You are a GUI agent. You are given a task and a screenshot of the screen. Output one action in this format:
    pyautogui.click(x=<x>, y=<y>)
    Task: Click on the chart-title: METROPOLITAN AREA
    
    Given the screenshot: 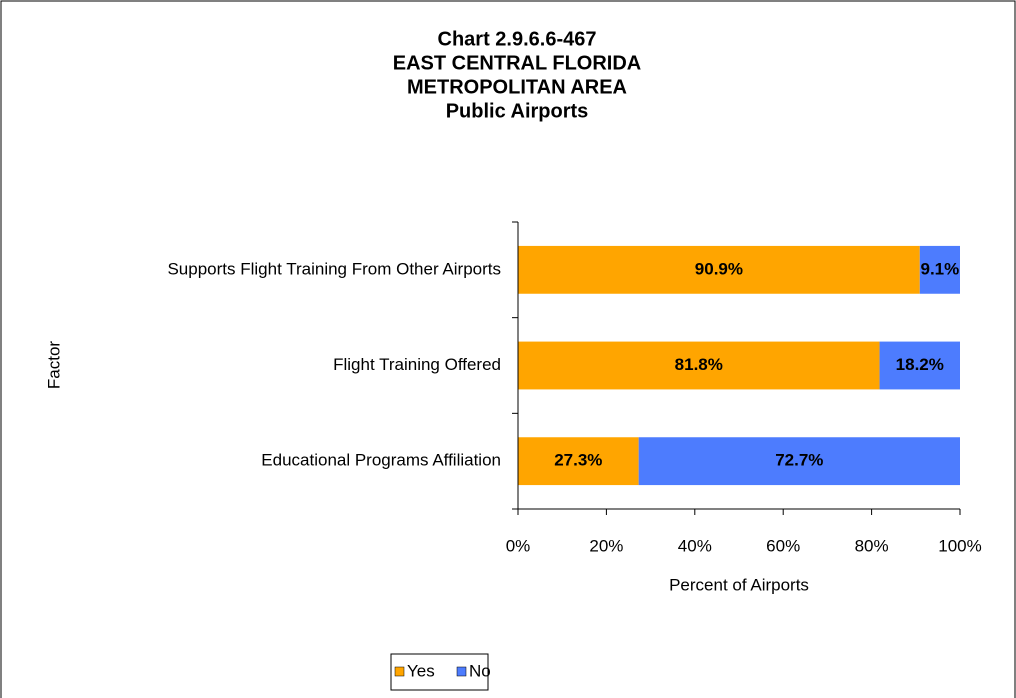 What is the action you would take?
    pyautogui.click(x=517, y=87)
    